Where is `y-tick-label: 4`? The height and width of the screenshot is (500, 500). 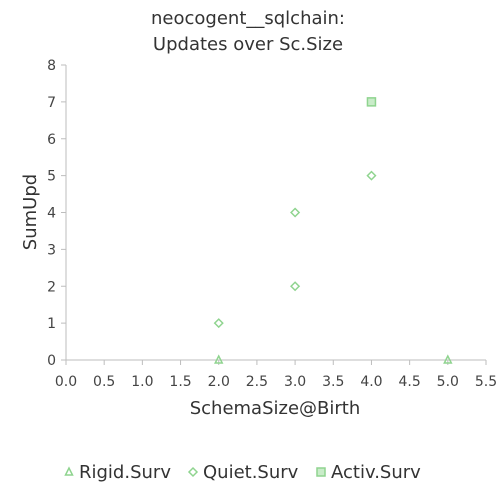
y-tick-label: 4 is located at coordinates (51, 214).